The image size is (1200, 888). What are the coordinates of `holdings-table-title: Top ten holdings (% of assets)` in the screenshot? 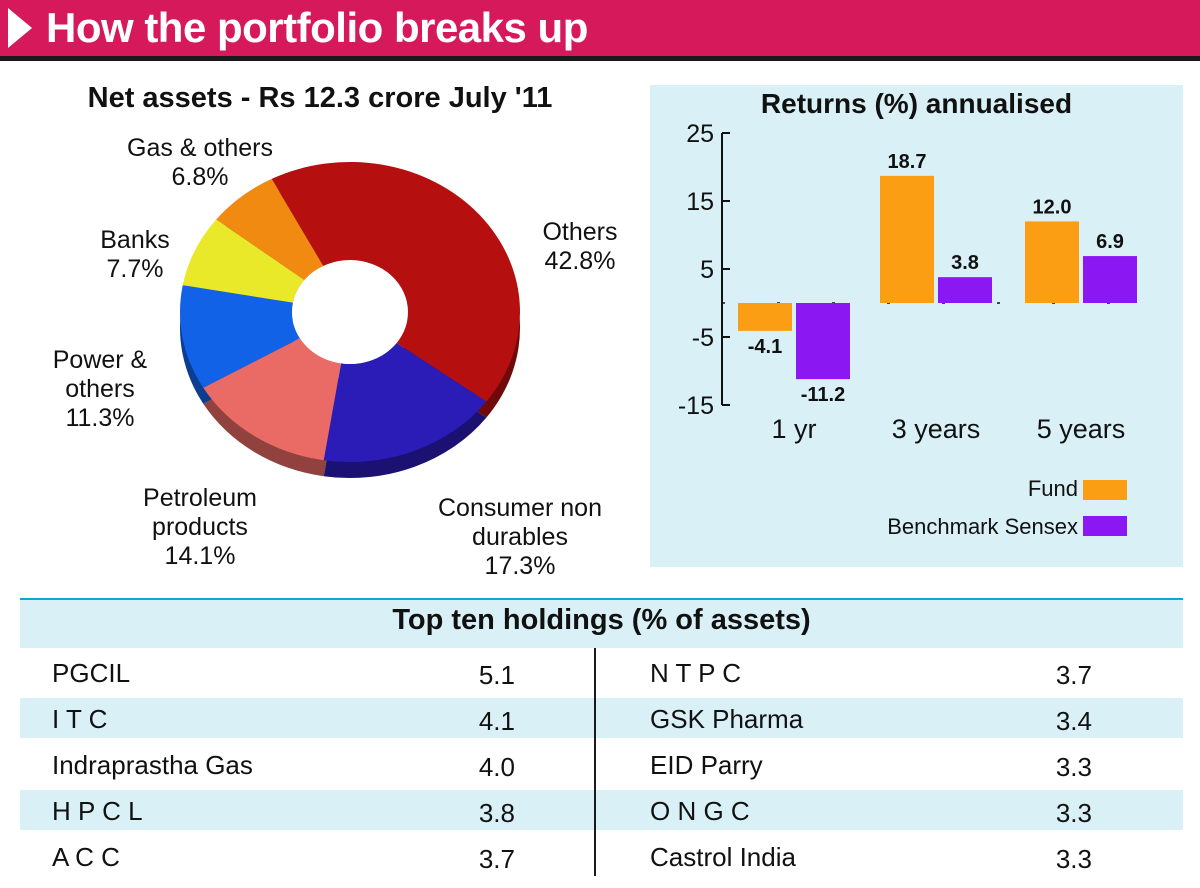 It's located at (601, 620).